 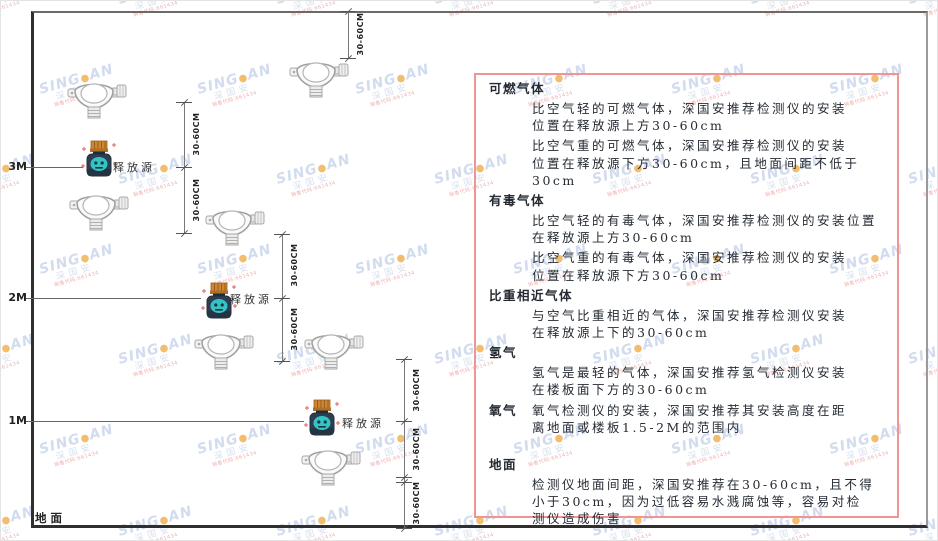 I want to click on panel-section: 氧气 氧气检测仪的安装，深国安推荐其安装高度在距 离地面或楼板1.5-2M的范围内, so click(x=688, y=419).